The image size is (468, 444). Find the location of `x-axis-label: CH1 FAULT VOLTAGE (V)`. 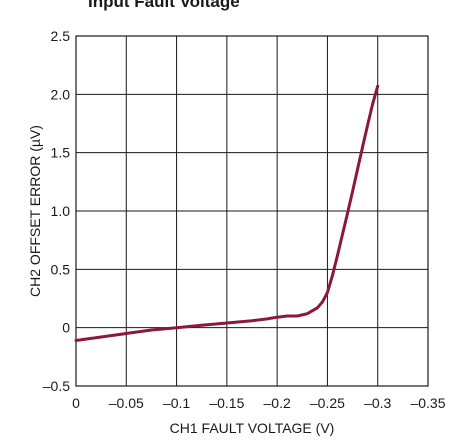

x-axis-label: CH1 FAULT VOLTAGE (V) is located at coordinates (252, 428).